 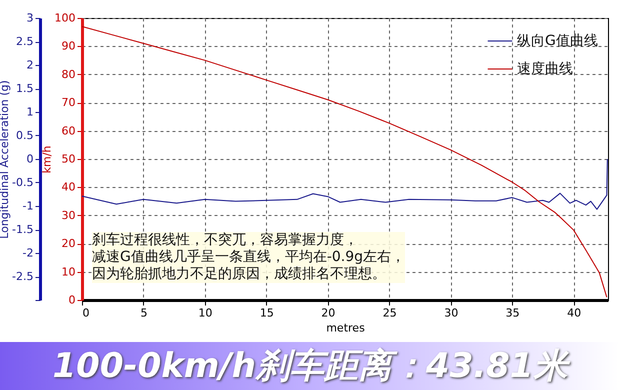 I want to click on x-tick-label: 10, so click(x=205, y=313).